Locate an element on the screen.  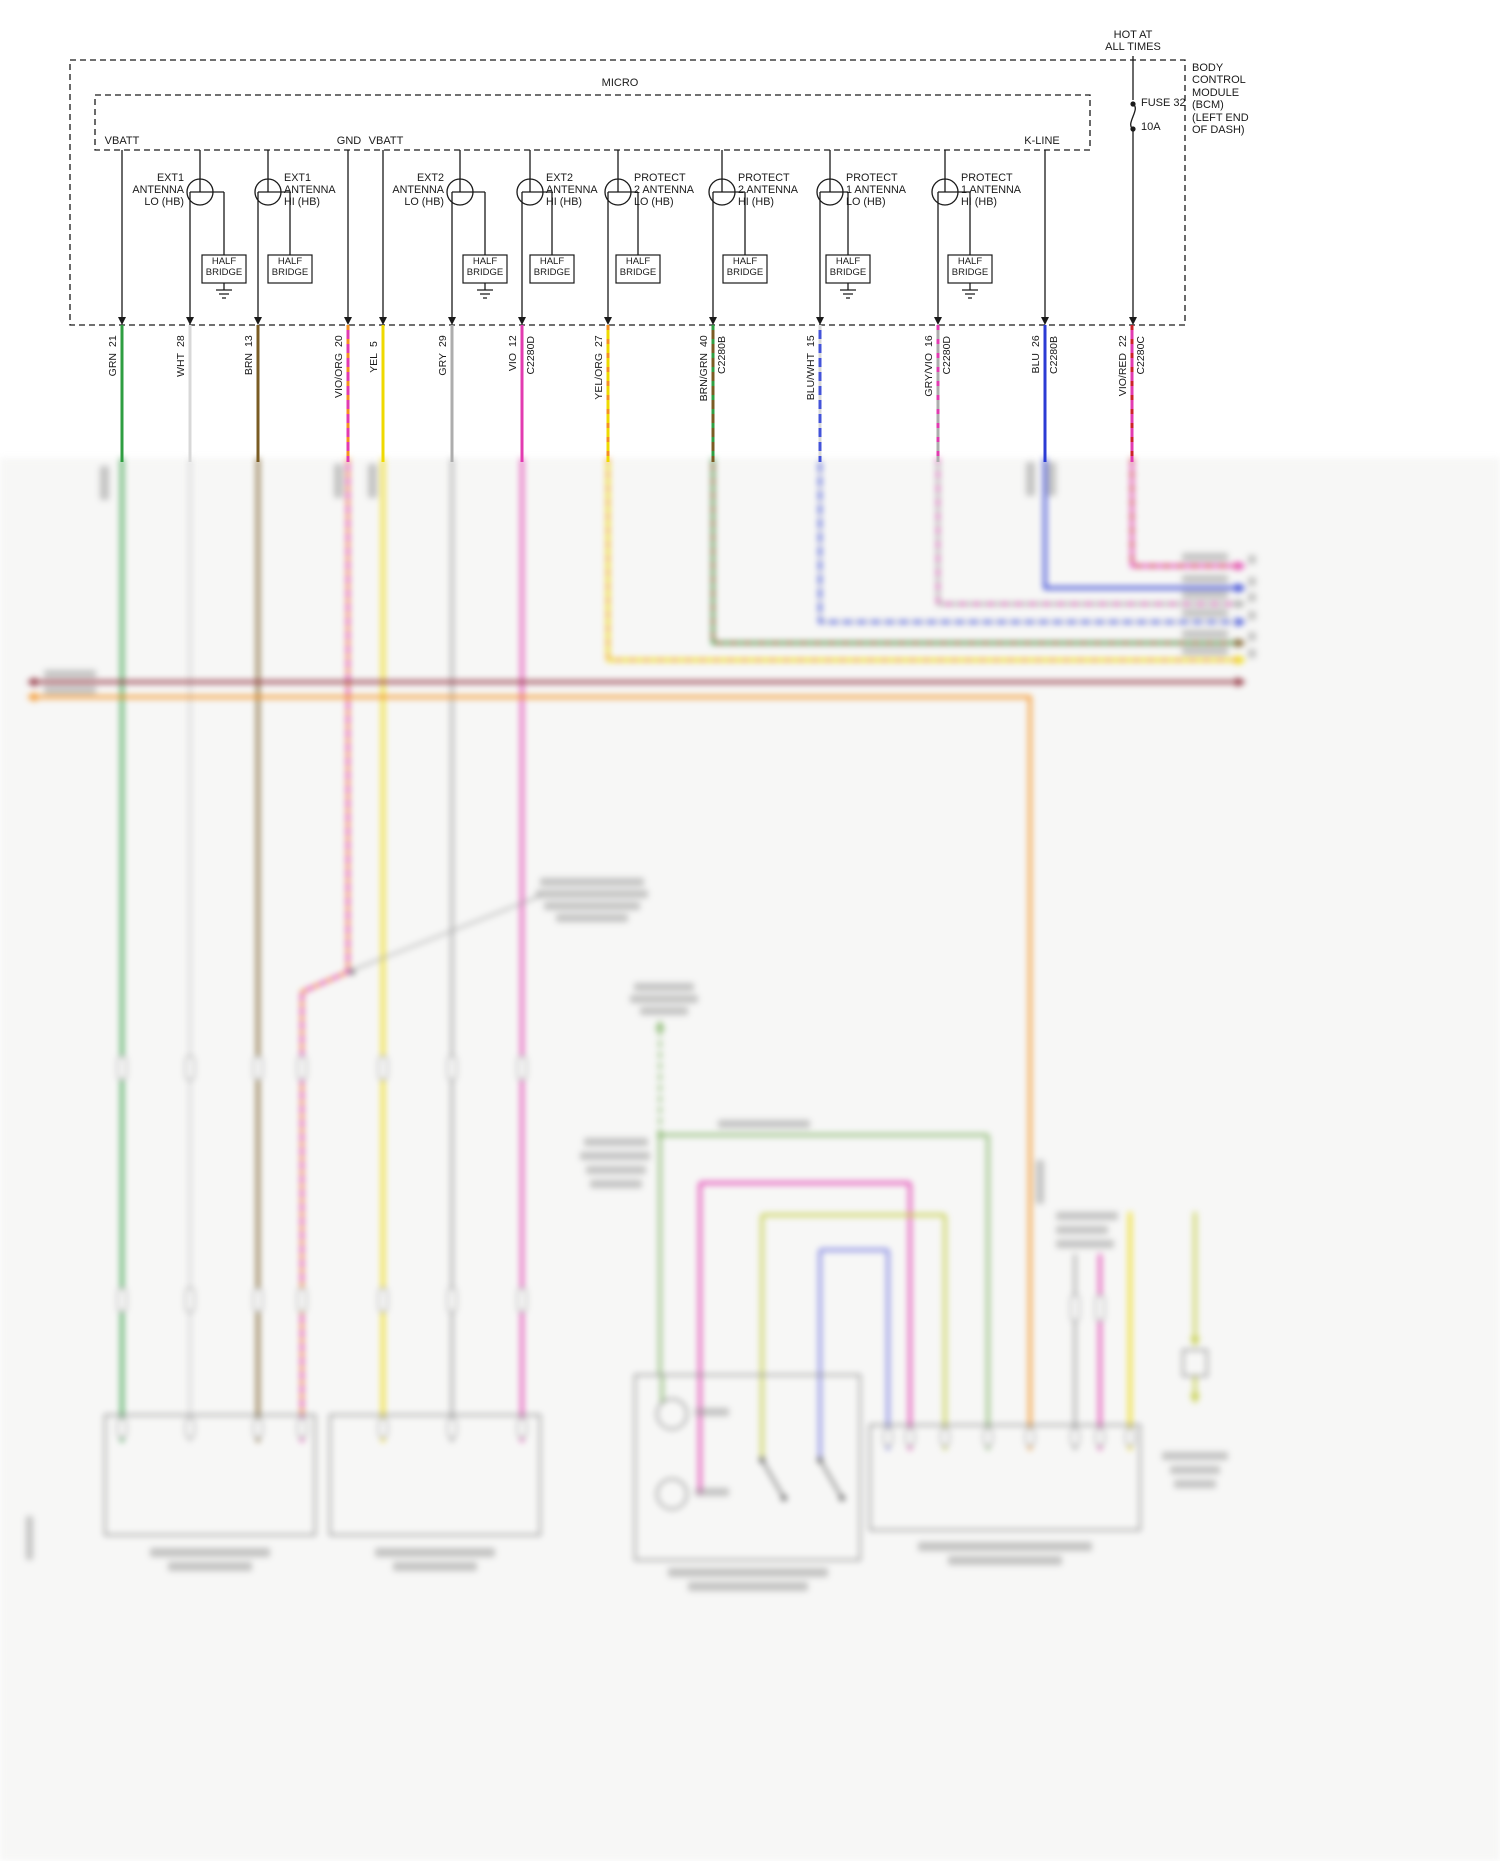
antenna-driver-protect2-hi is located at coordinates (738, 237).